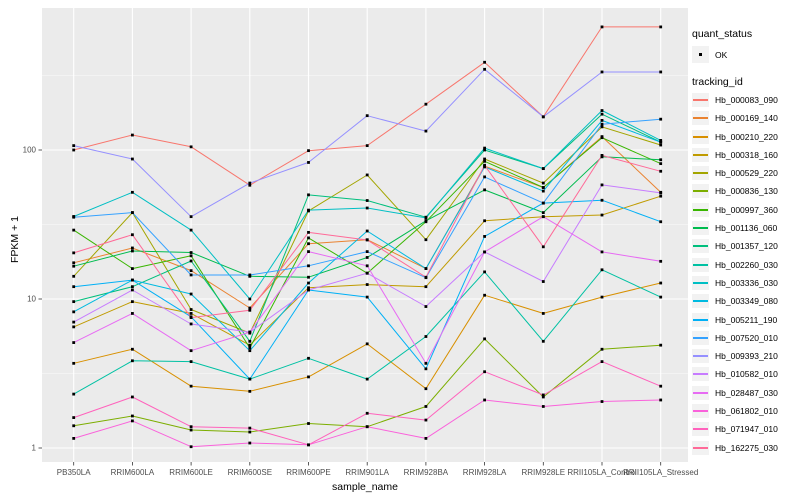 The width and height of the screenshot is (800, 500). What do you see at coordinates (746, 154) in the screenshot?
I see `legend-item-label: Hb_000318_160` at bounding box center [746, 154].